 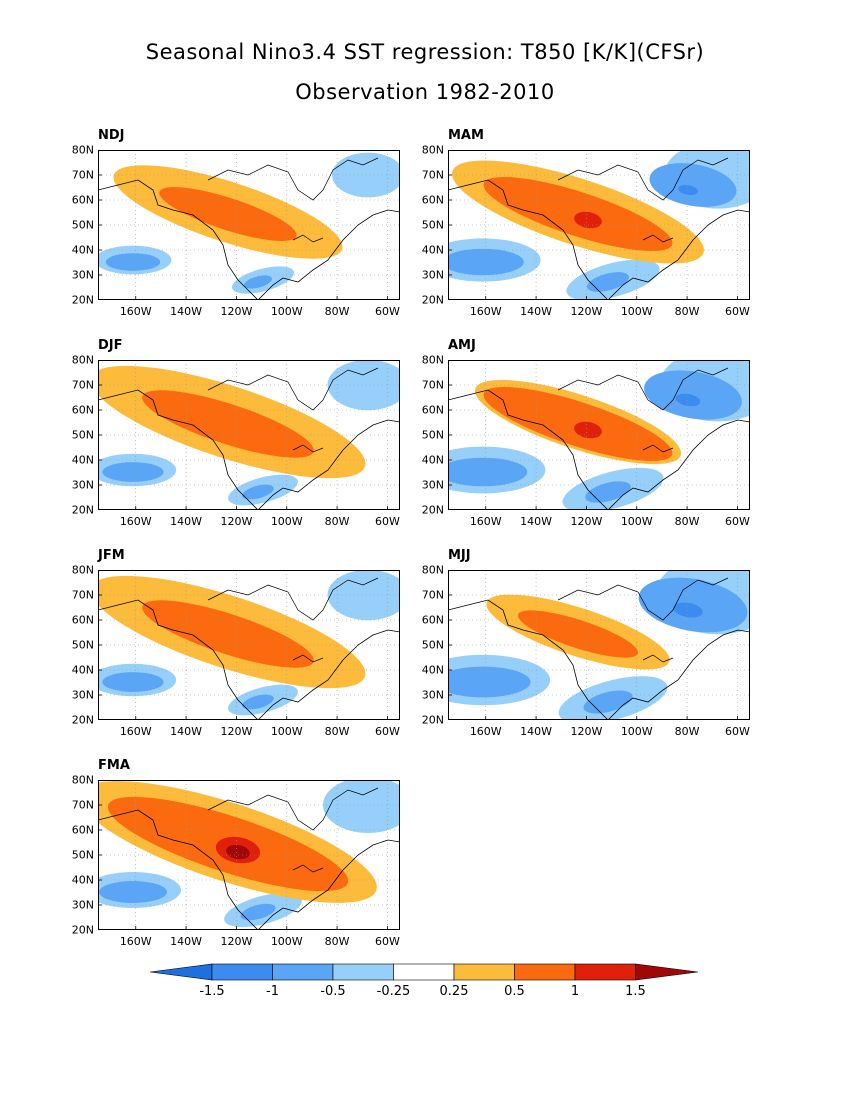 What do you see at coordinates (272, 991) in the screenshot?
I see `colorbar-label: -1` at bounding box center [272, 991].